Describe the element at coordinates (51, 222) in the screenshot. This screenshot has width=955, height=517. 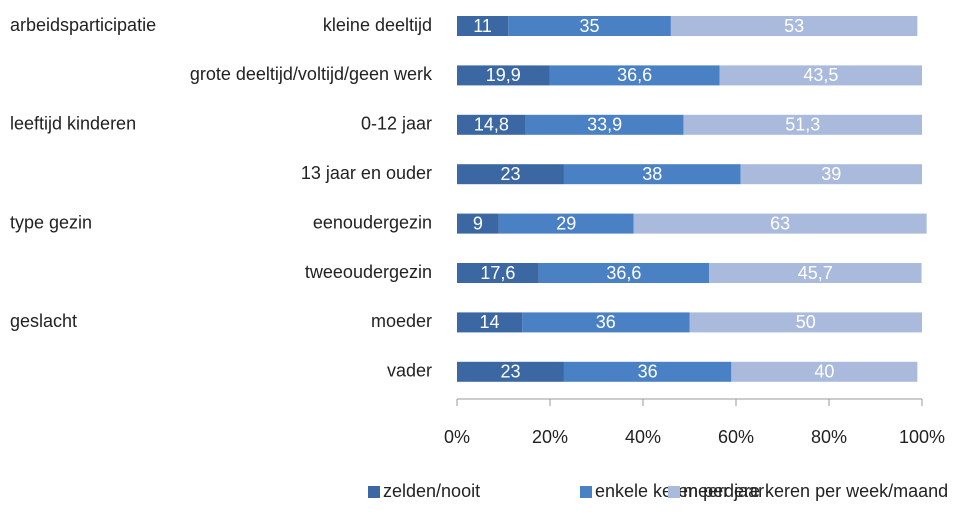
I see `group-label: type gezin` at that location.